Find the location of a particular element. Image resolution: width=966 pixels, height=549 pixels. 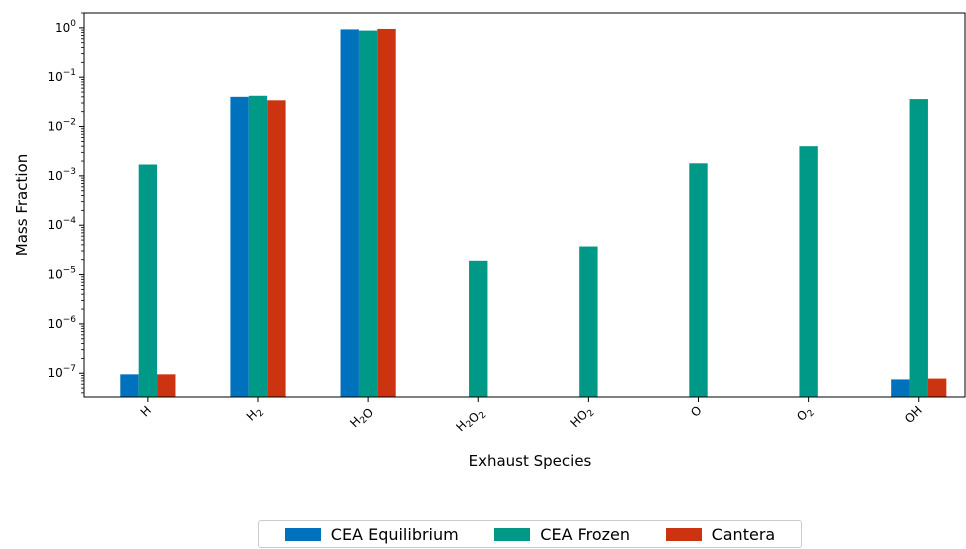

x-tick-label: H is located at coordinates (146, 411).